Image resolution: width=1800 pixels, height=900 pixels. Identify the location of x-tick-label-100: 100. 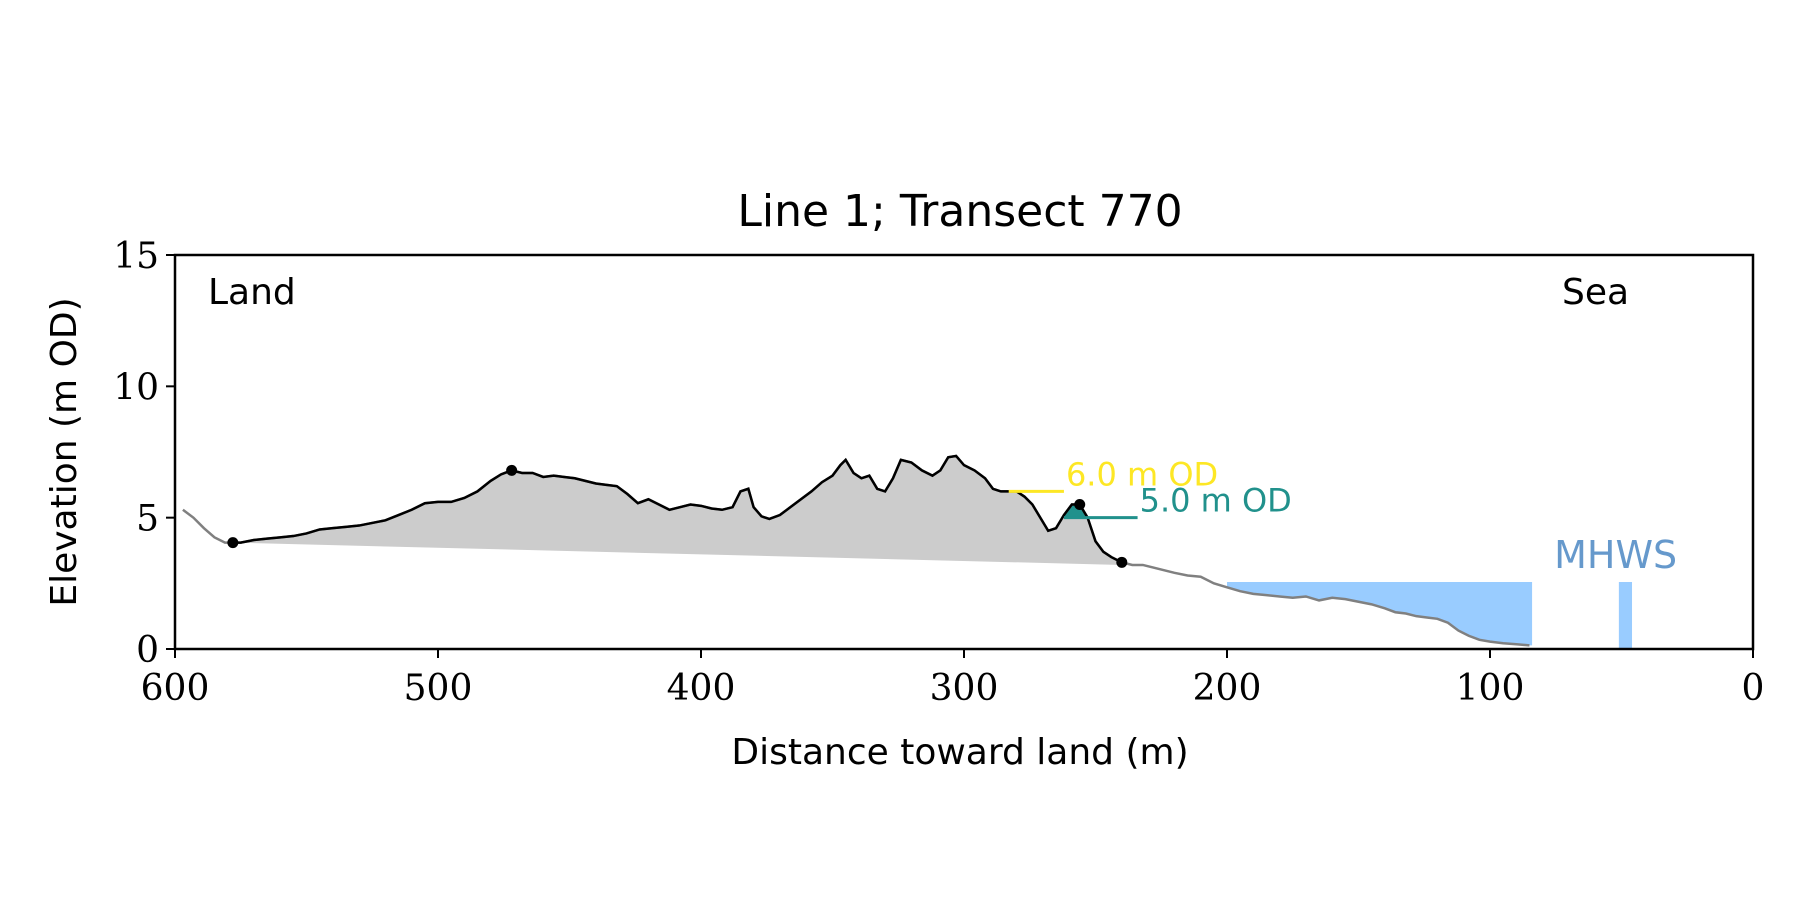
(1490, 688).